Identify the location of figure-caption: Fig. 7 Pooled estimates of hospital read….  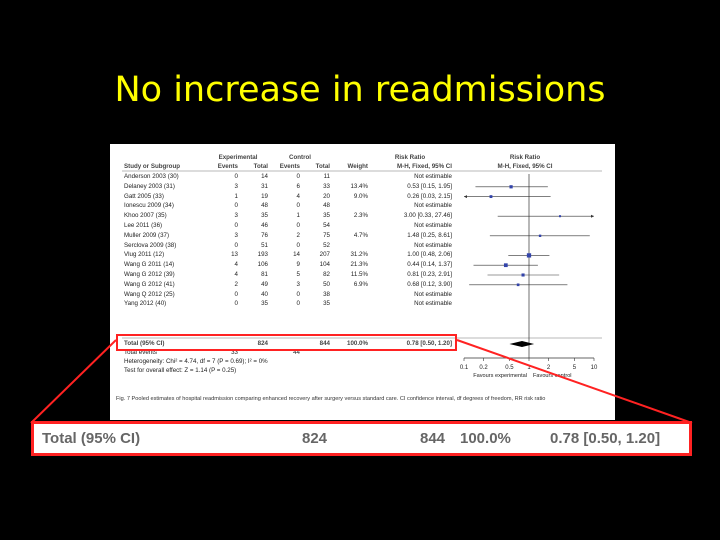
(331, 399).